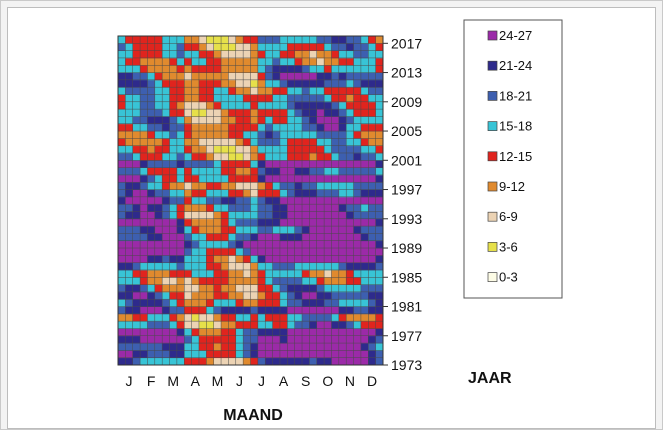 This screenshot has height=430, width=663. Describe the element at coordinates (253, 415) in the screenshot. I see `x-axis-title: MAAND` at that location.